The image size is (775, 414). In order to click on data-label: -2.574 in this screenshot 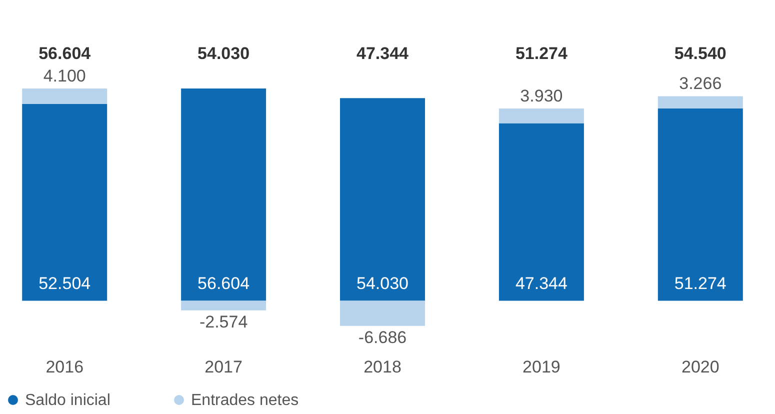, I will do `click(223, 322)`.